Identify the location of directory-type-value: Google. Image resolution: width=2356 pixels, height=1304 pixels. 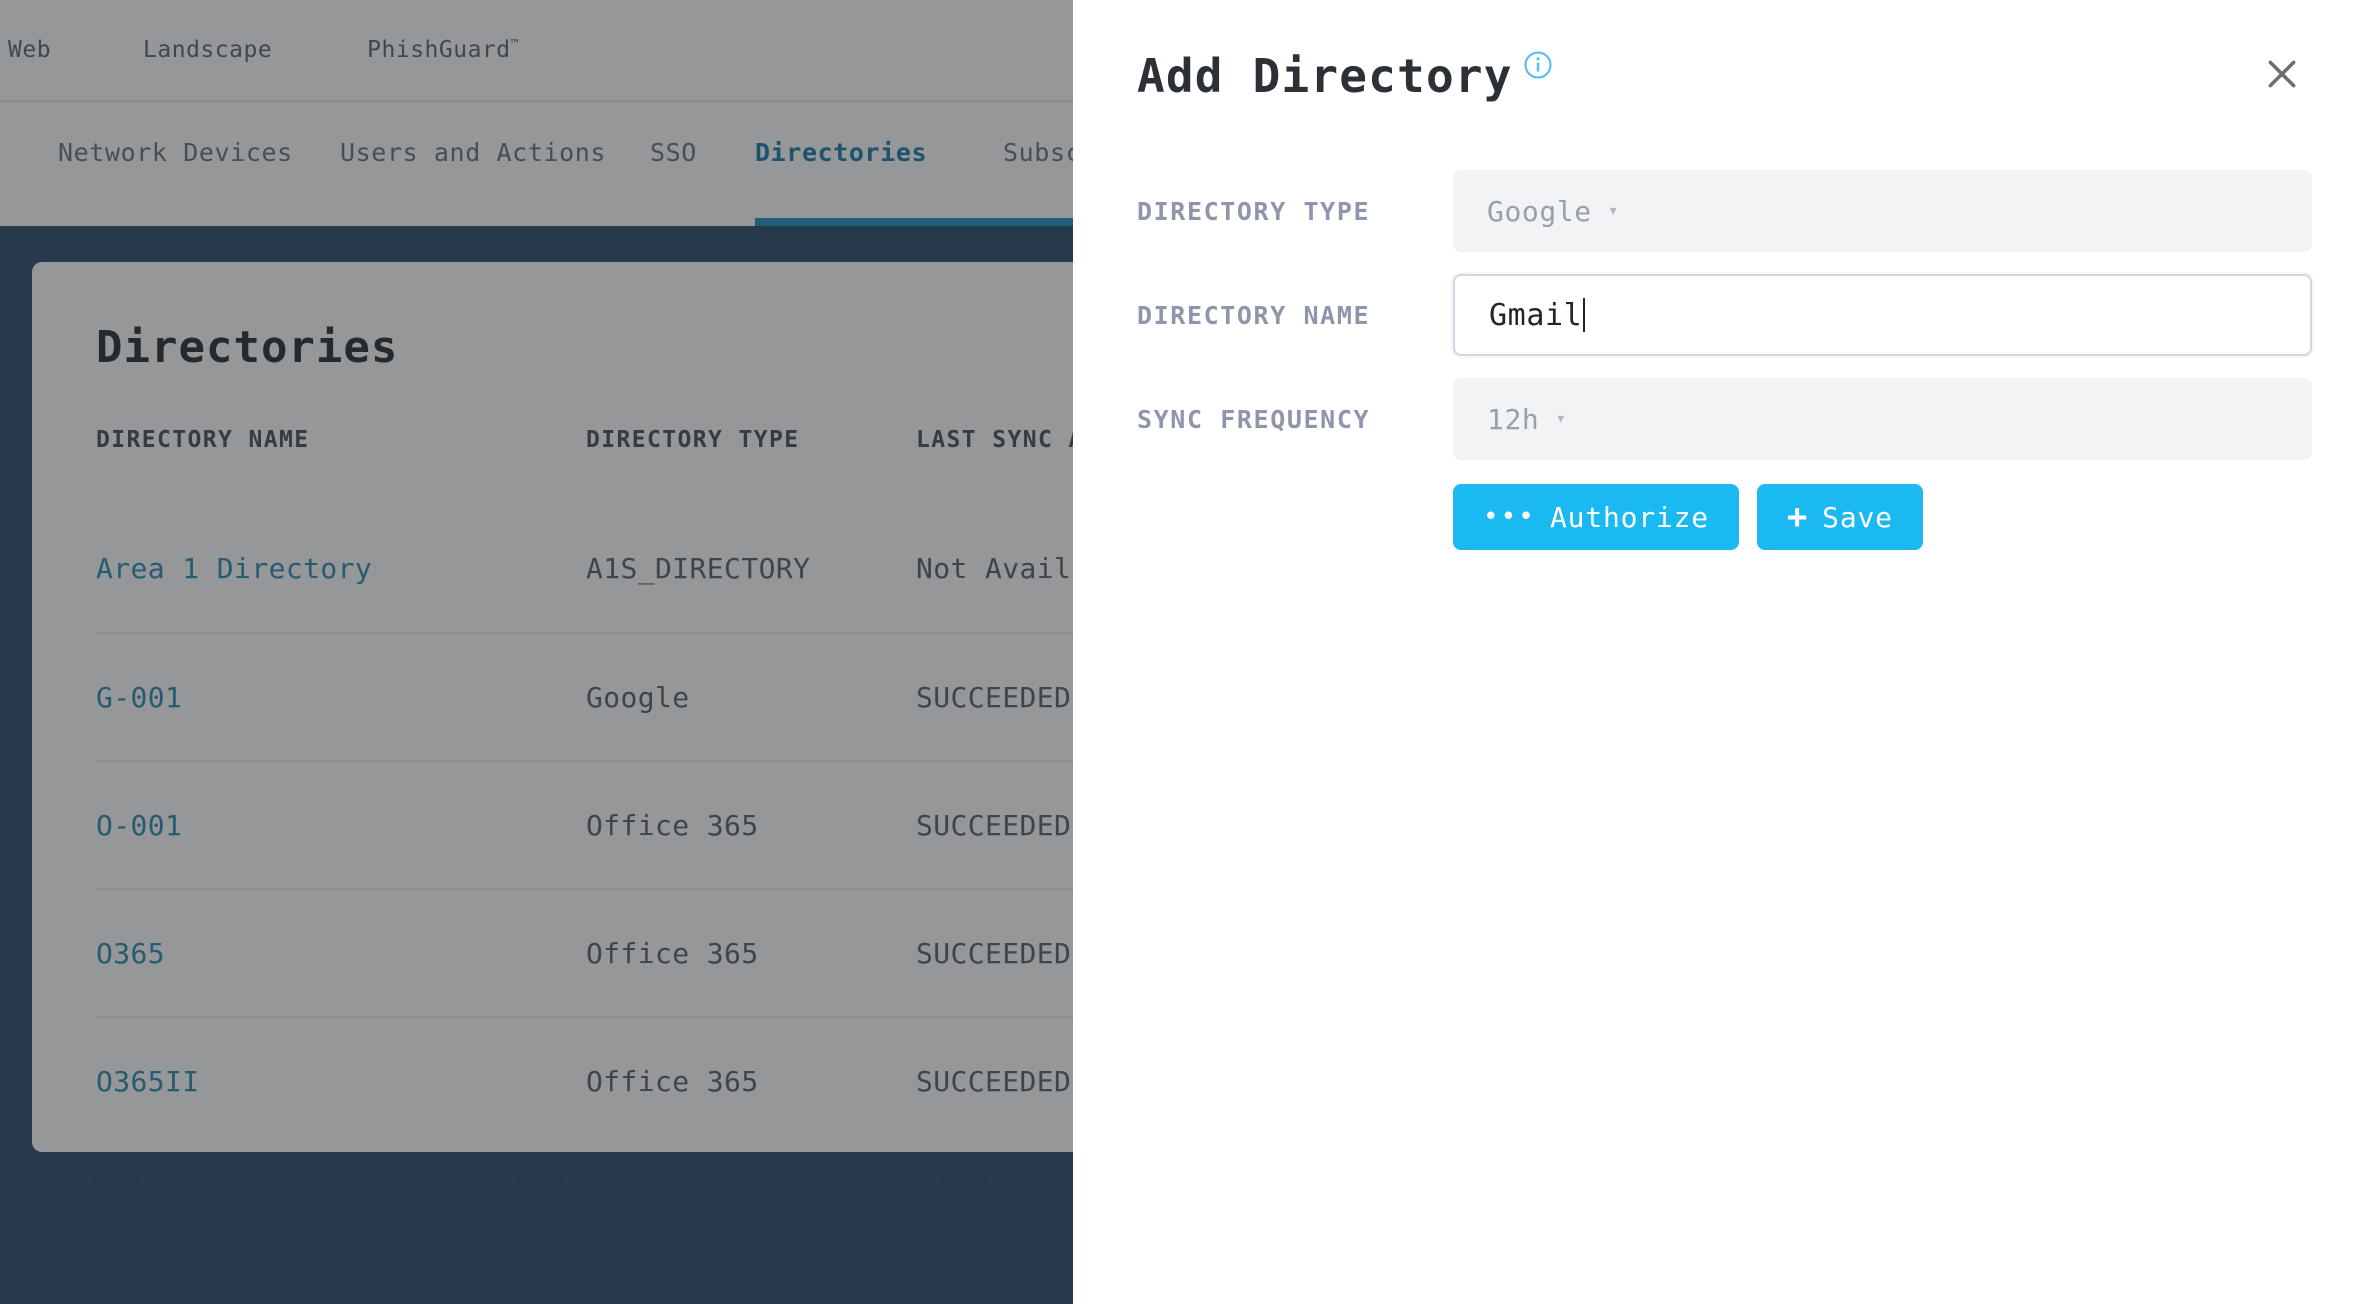
(1539, 211).